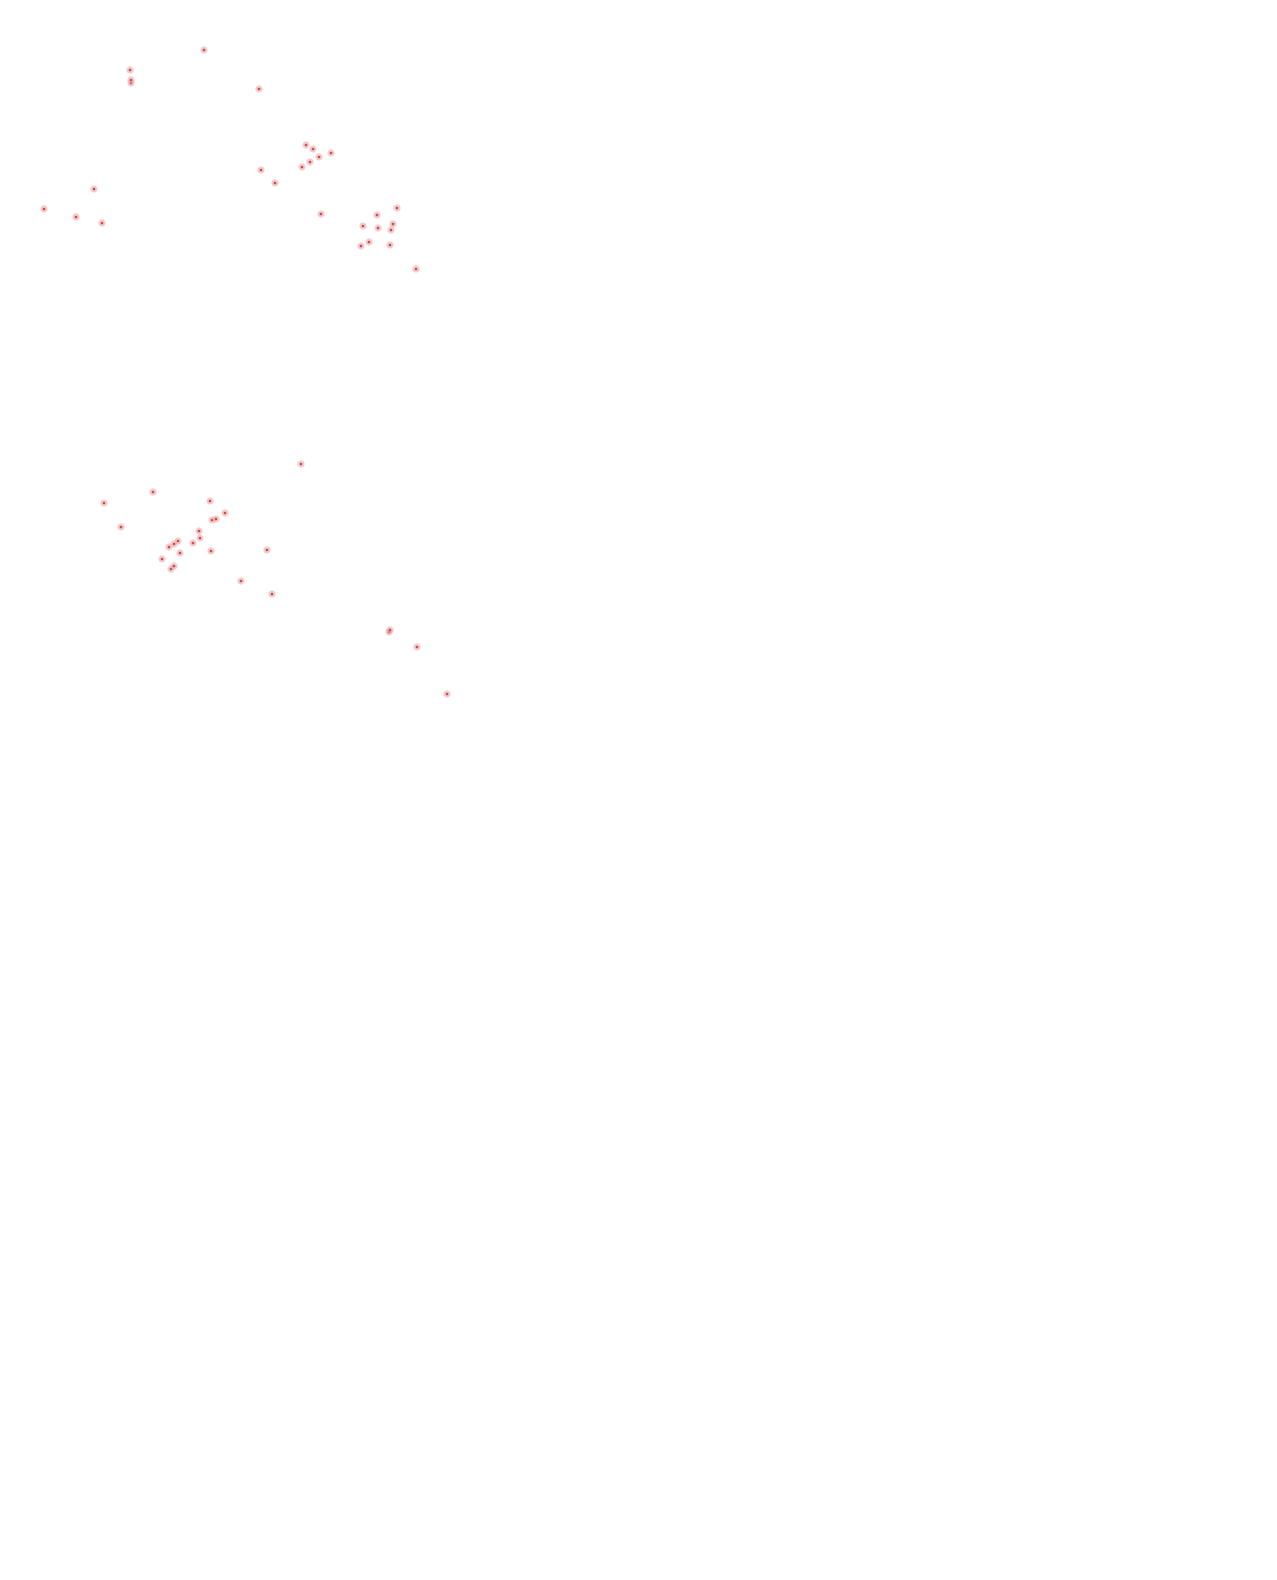  Describe the element at coordinates (245, 372) in the screenshot. I see `data-points` at that location.